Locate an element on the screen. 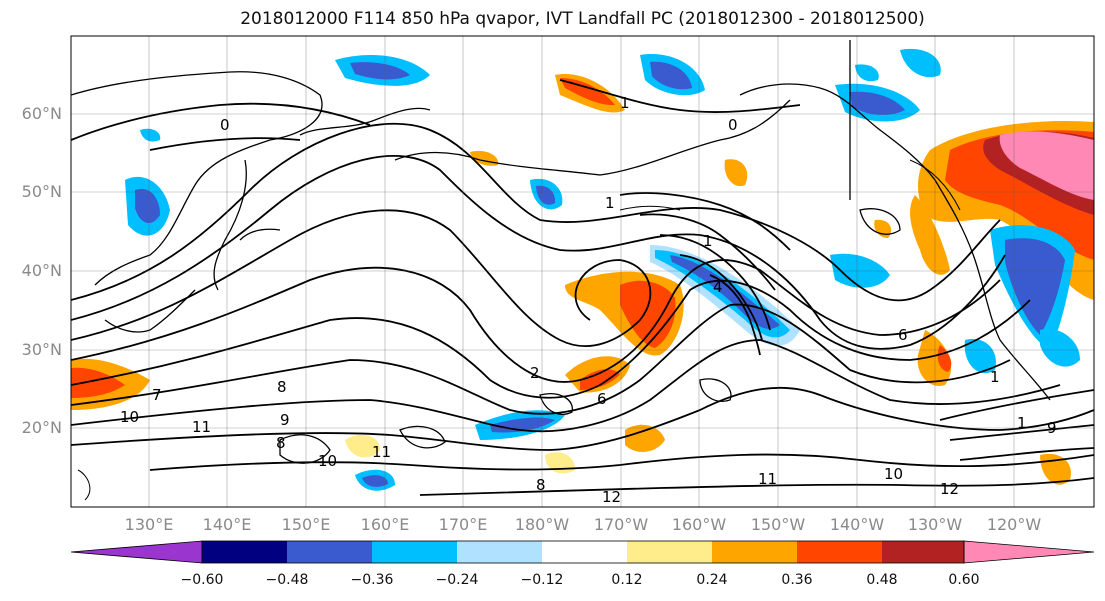 This screenshot has width=1105, height=601. lon-label: 140°E is located at coordinates (227, 524).